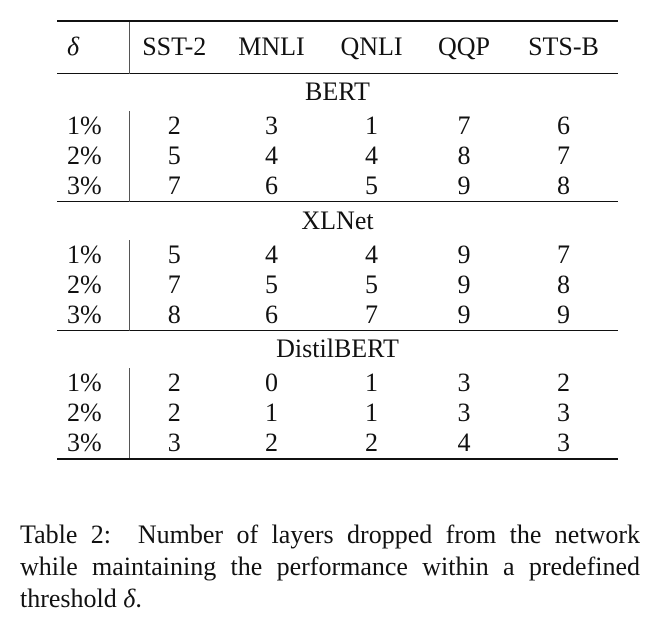  I want to click on table-row: 3% 7 6 5 9 8, so click(337, 186).